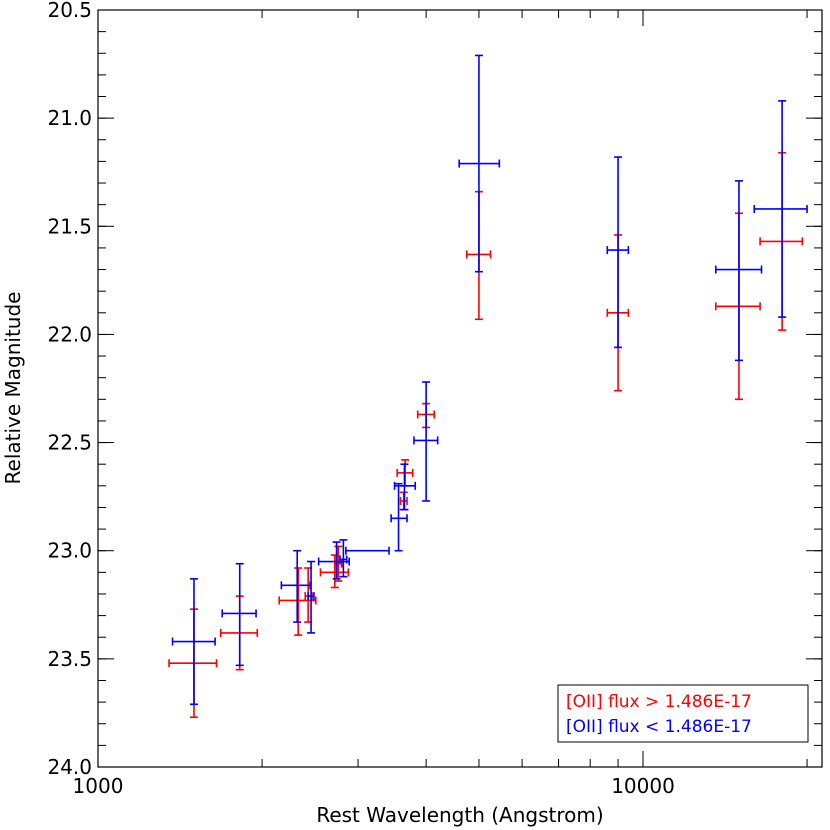 This screenshot has width=830, height=830. I want to click on x-tick-label: 1000, so click(98, 786).